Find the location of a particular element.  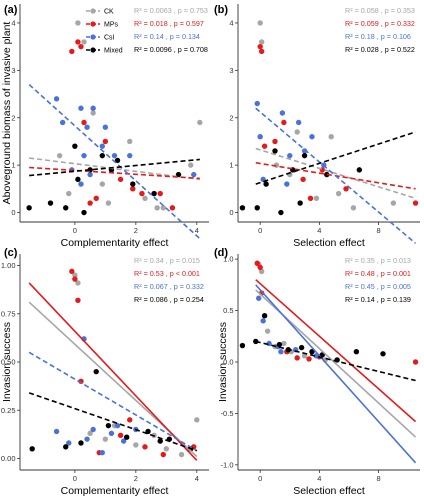

panel-c-y-tick-label: 0.50 is located at coordinates (8, 362).